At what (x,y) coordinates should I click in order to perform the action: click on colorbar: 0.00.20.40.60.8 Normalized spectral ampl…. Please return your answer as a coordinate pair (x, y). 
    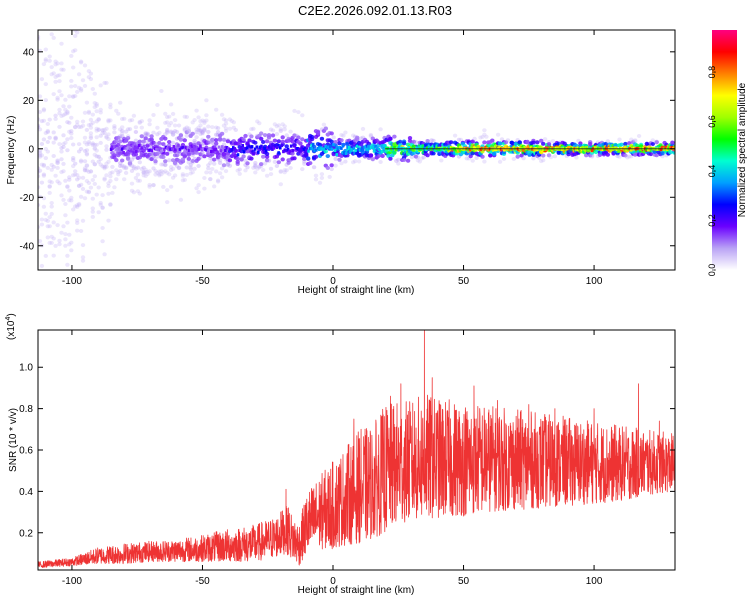
    Looking at the image, I should click on (727, 153).